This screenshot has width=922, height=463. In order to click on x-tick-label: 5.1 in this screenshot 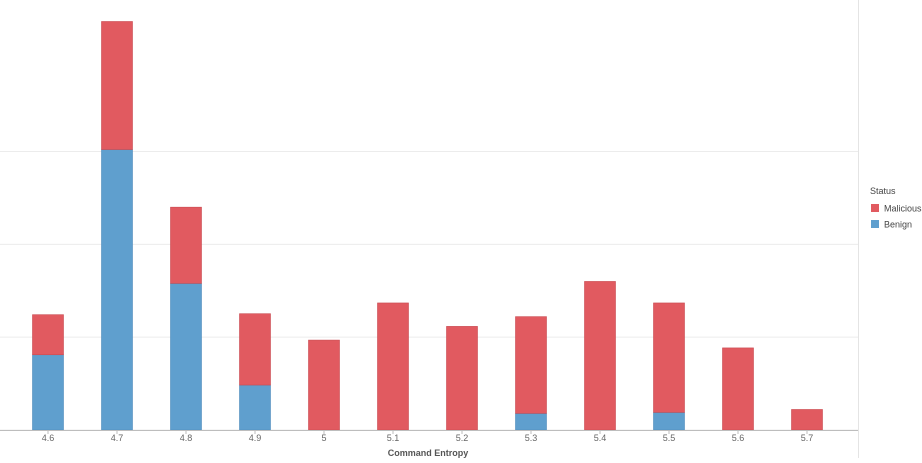, I will do `click(393, 438)`.